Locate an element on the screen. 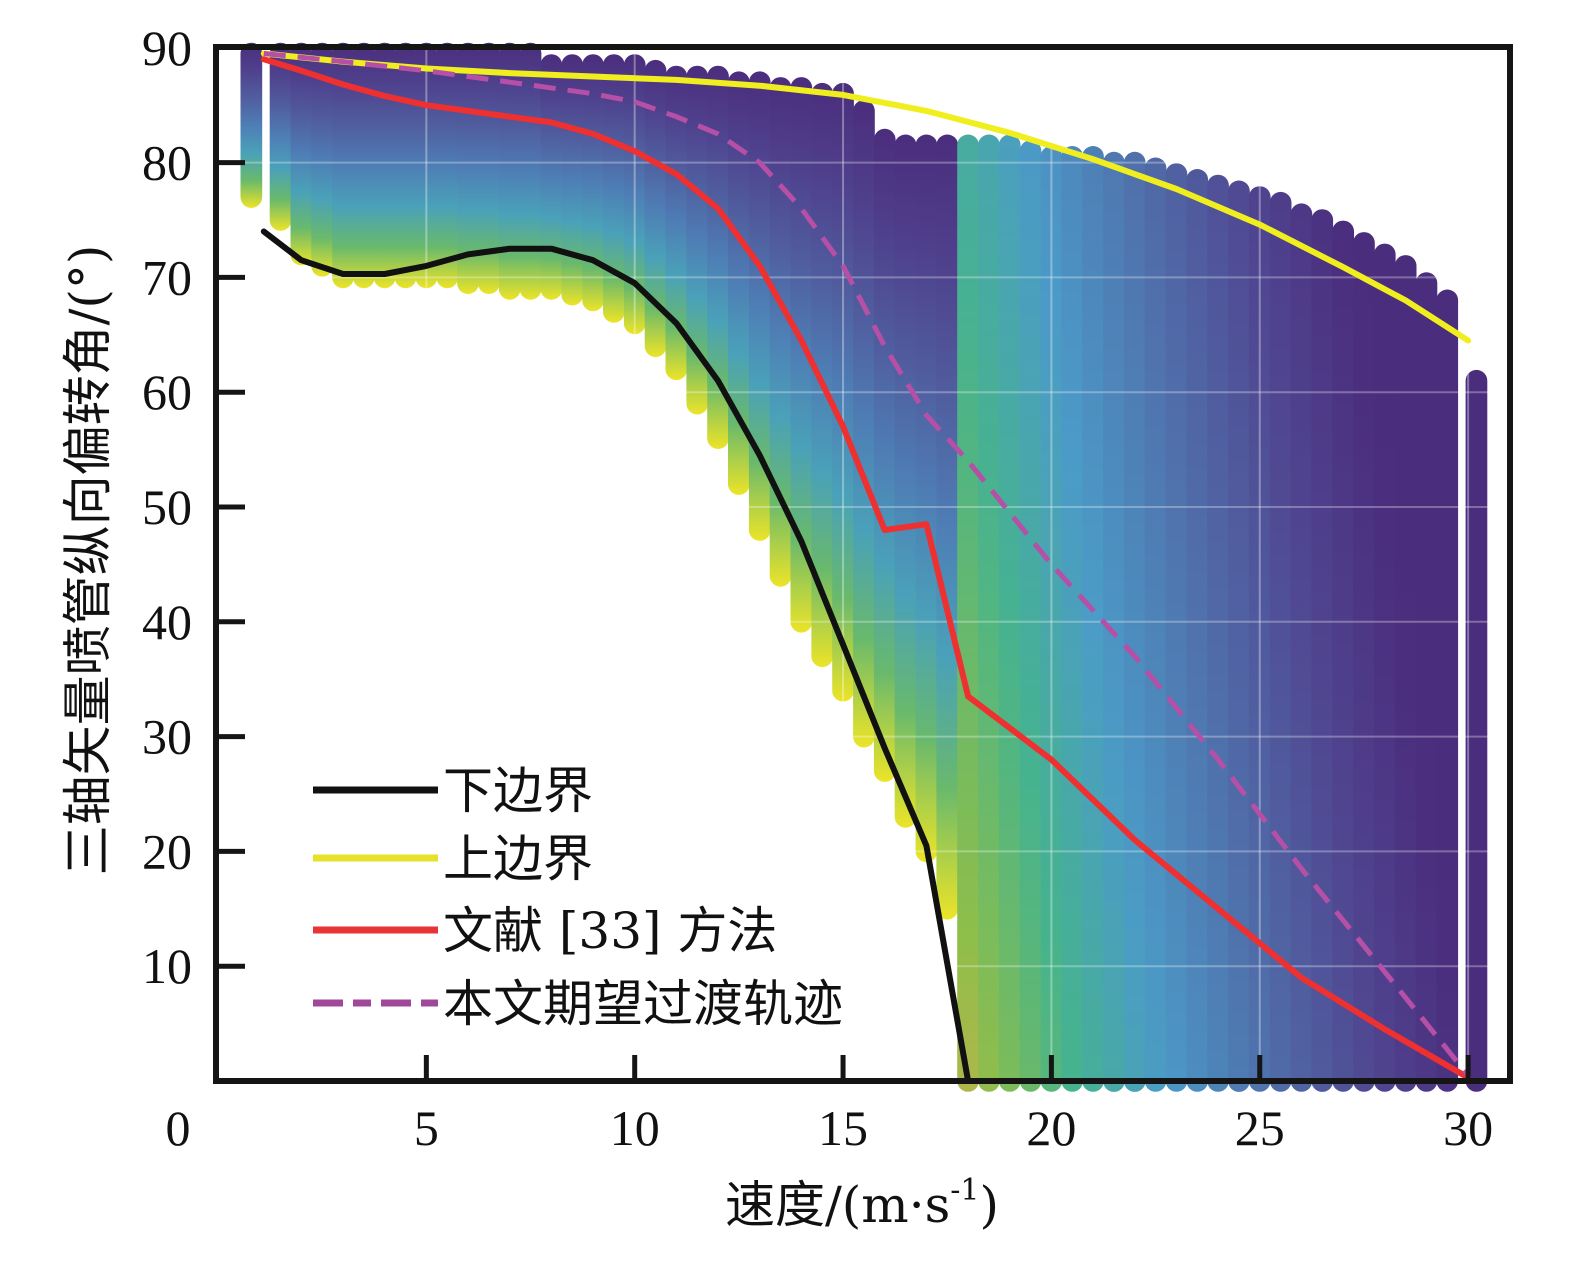 Image resolution: width=1573 pixels, height=1263 pixels. y-tick-label: 20 is located at coordinates (167, 851).